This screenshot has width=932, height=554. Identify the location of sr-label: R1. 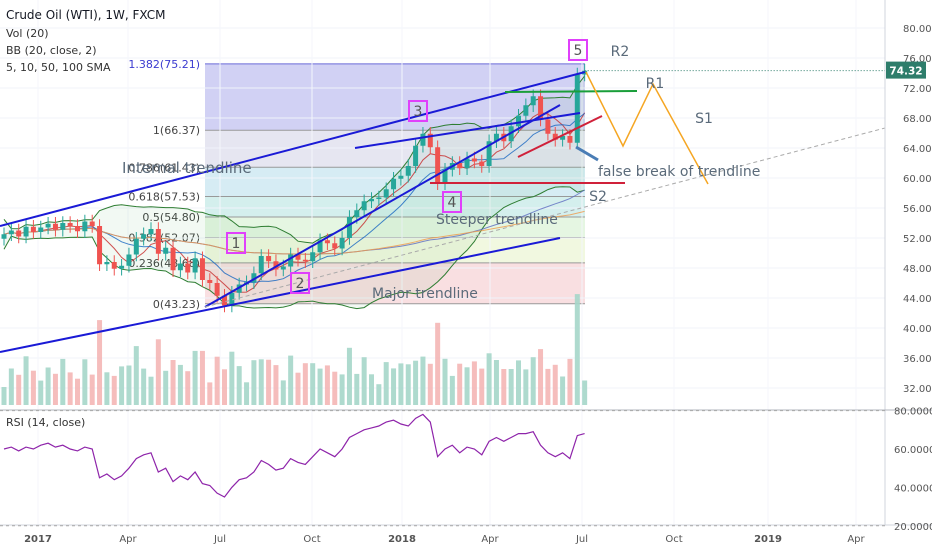
(655, 84).